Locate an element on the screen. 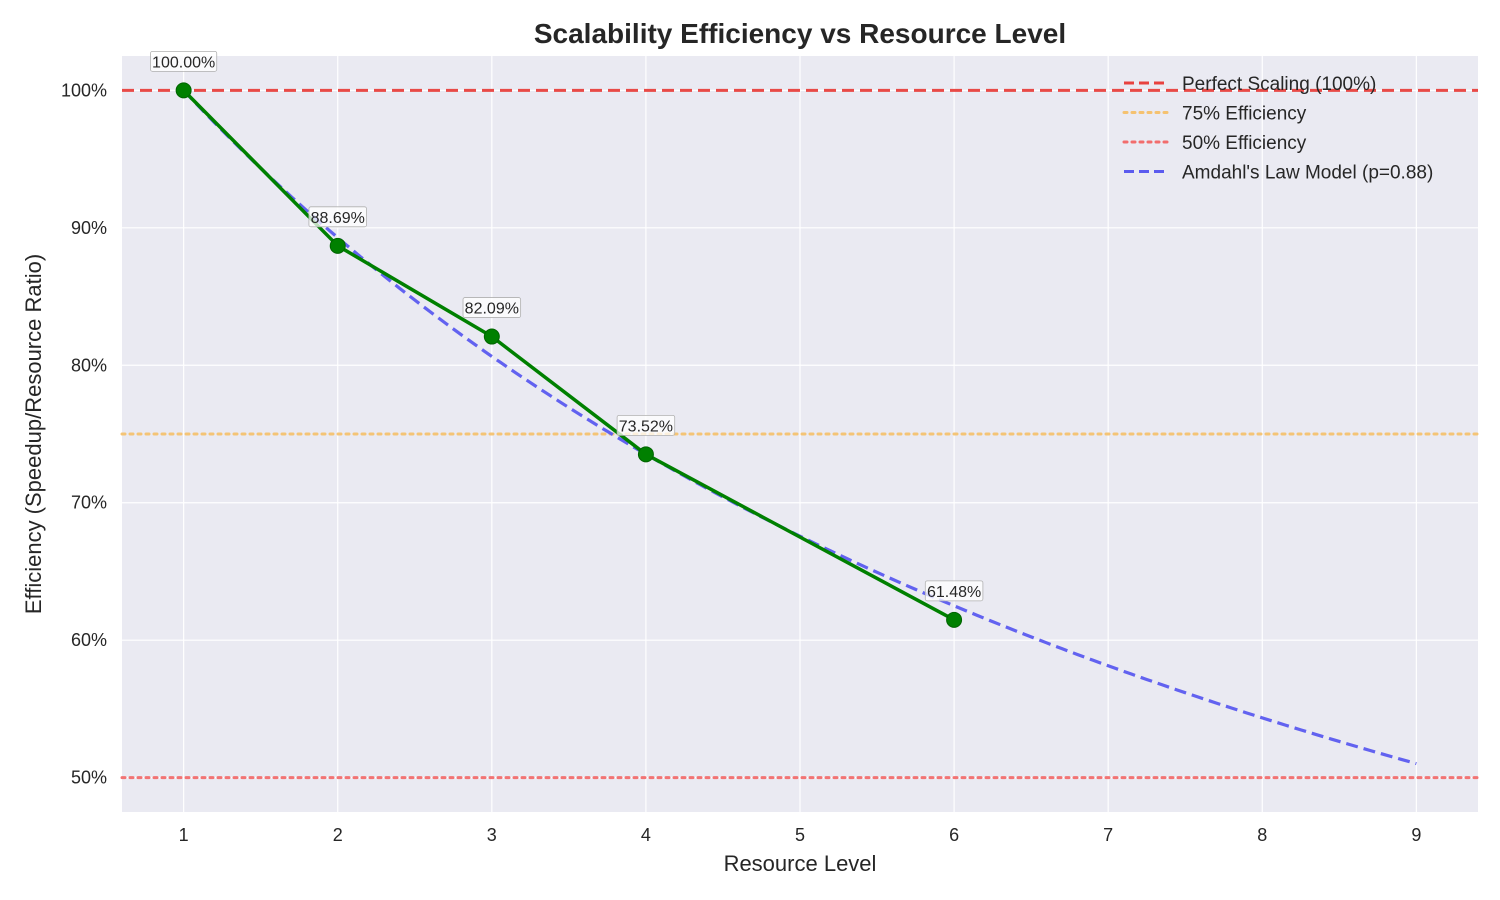 The image size is (1500, 900). x-tick-label: 1 is located at coordinates (184, 835).